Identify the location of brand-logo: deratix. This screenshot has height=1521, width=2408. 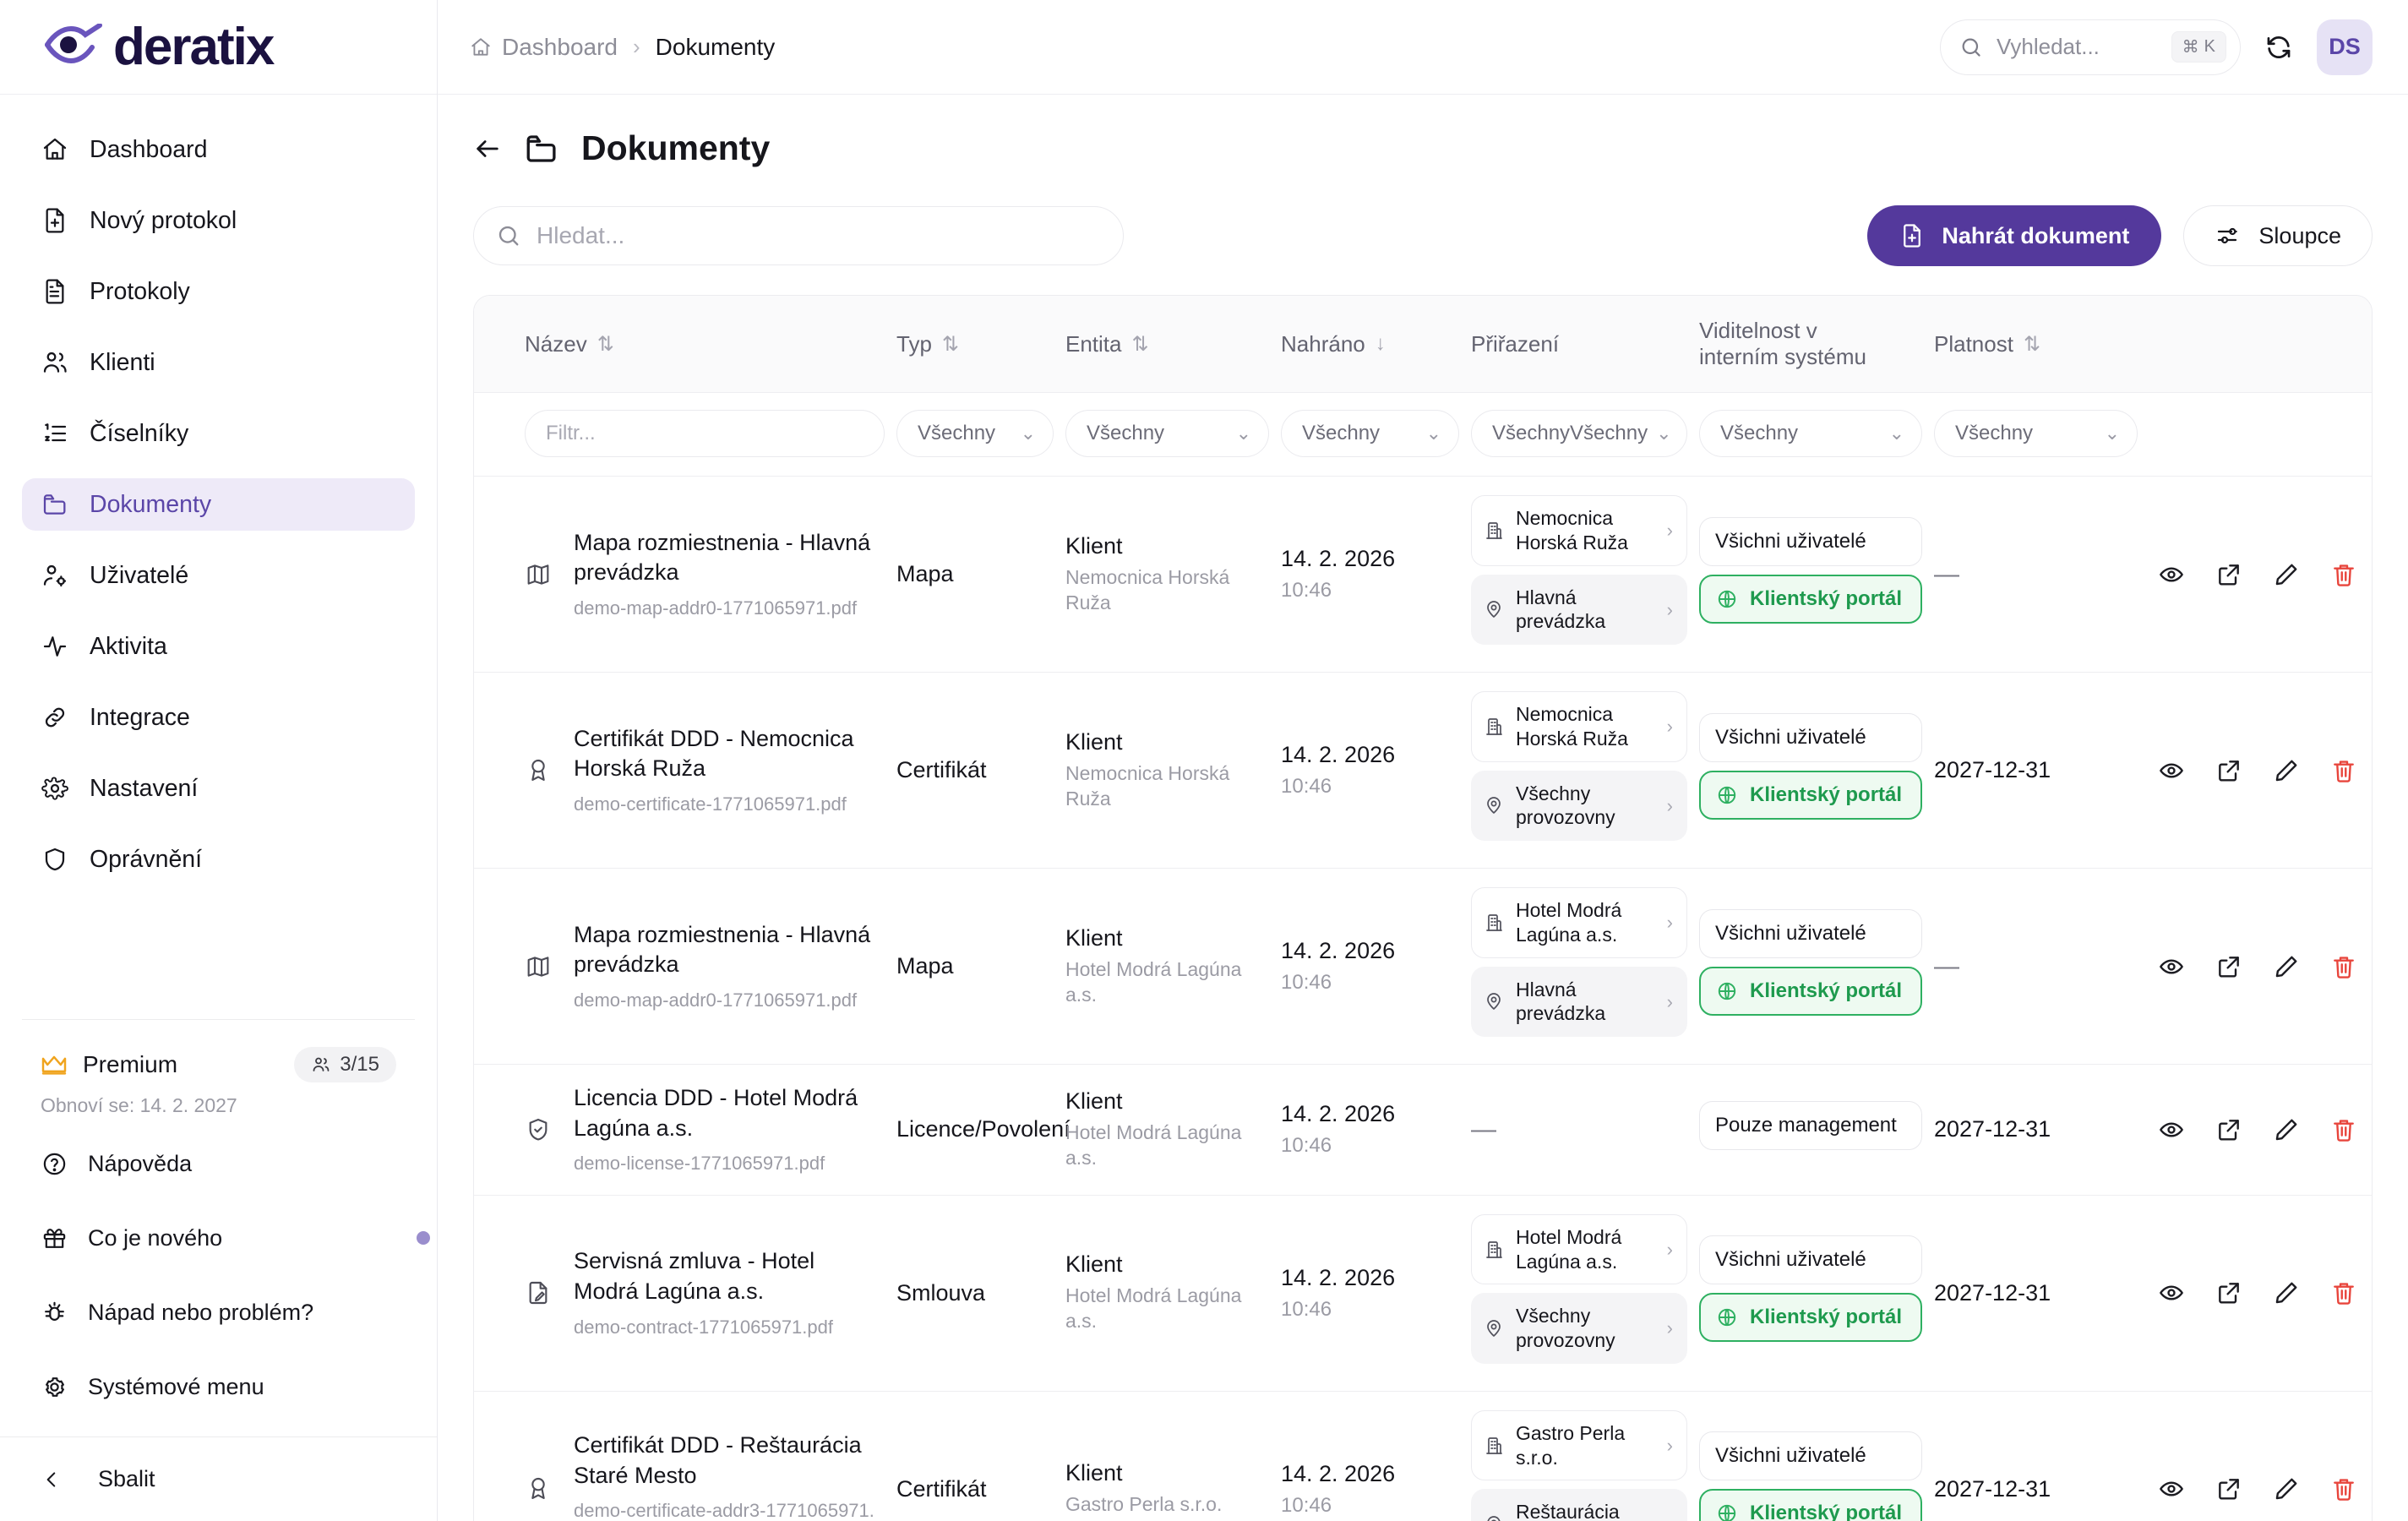
(218, 47).